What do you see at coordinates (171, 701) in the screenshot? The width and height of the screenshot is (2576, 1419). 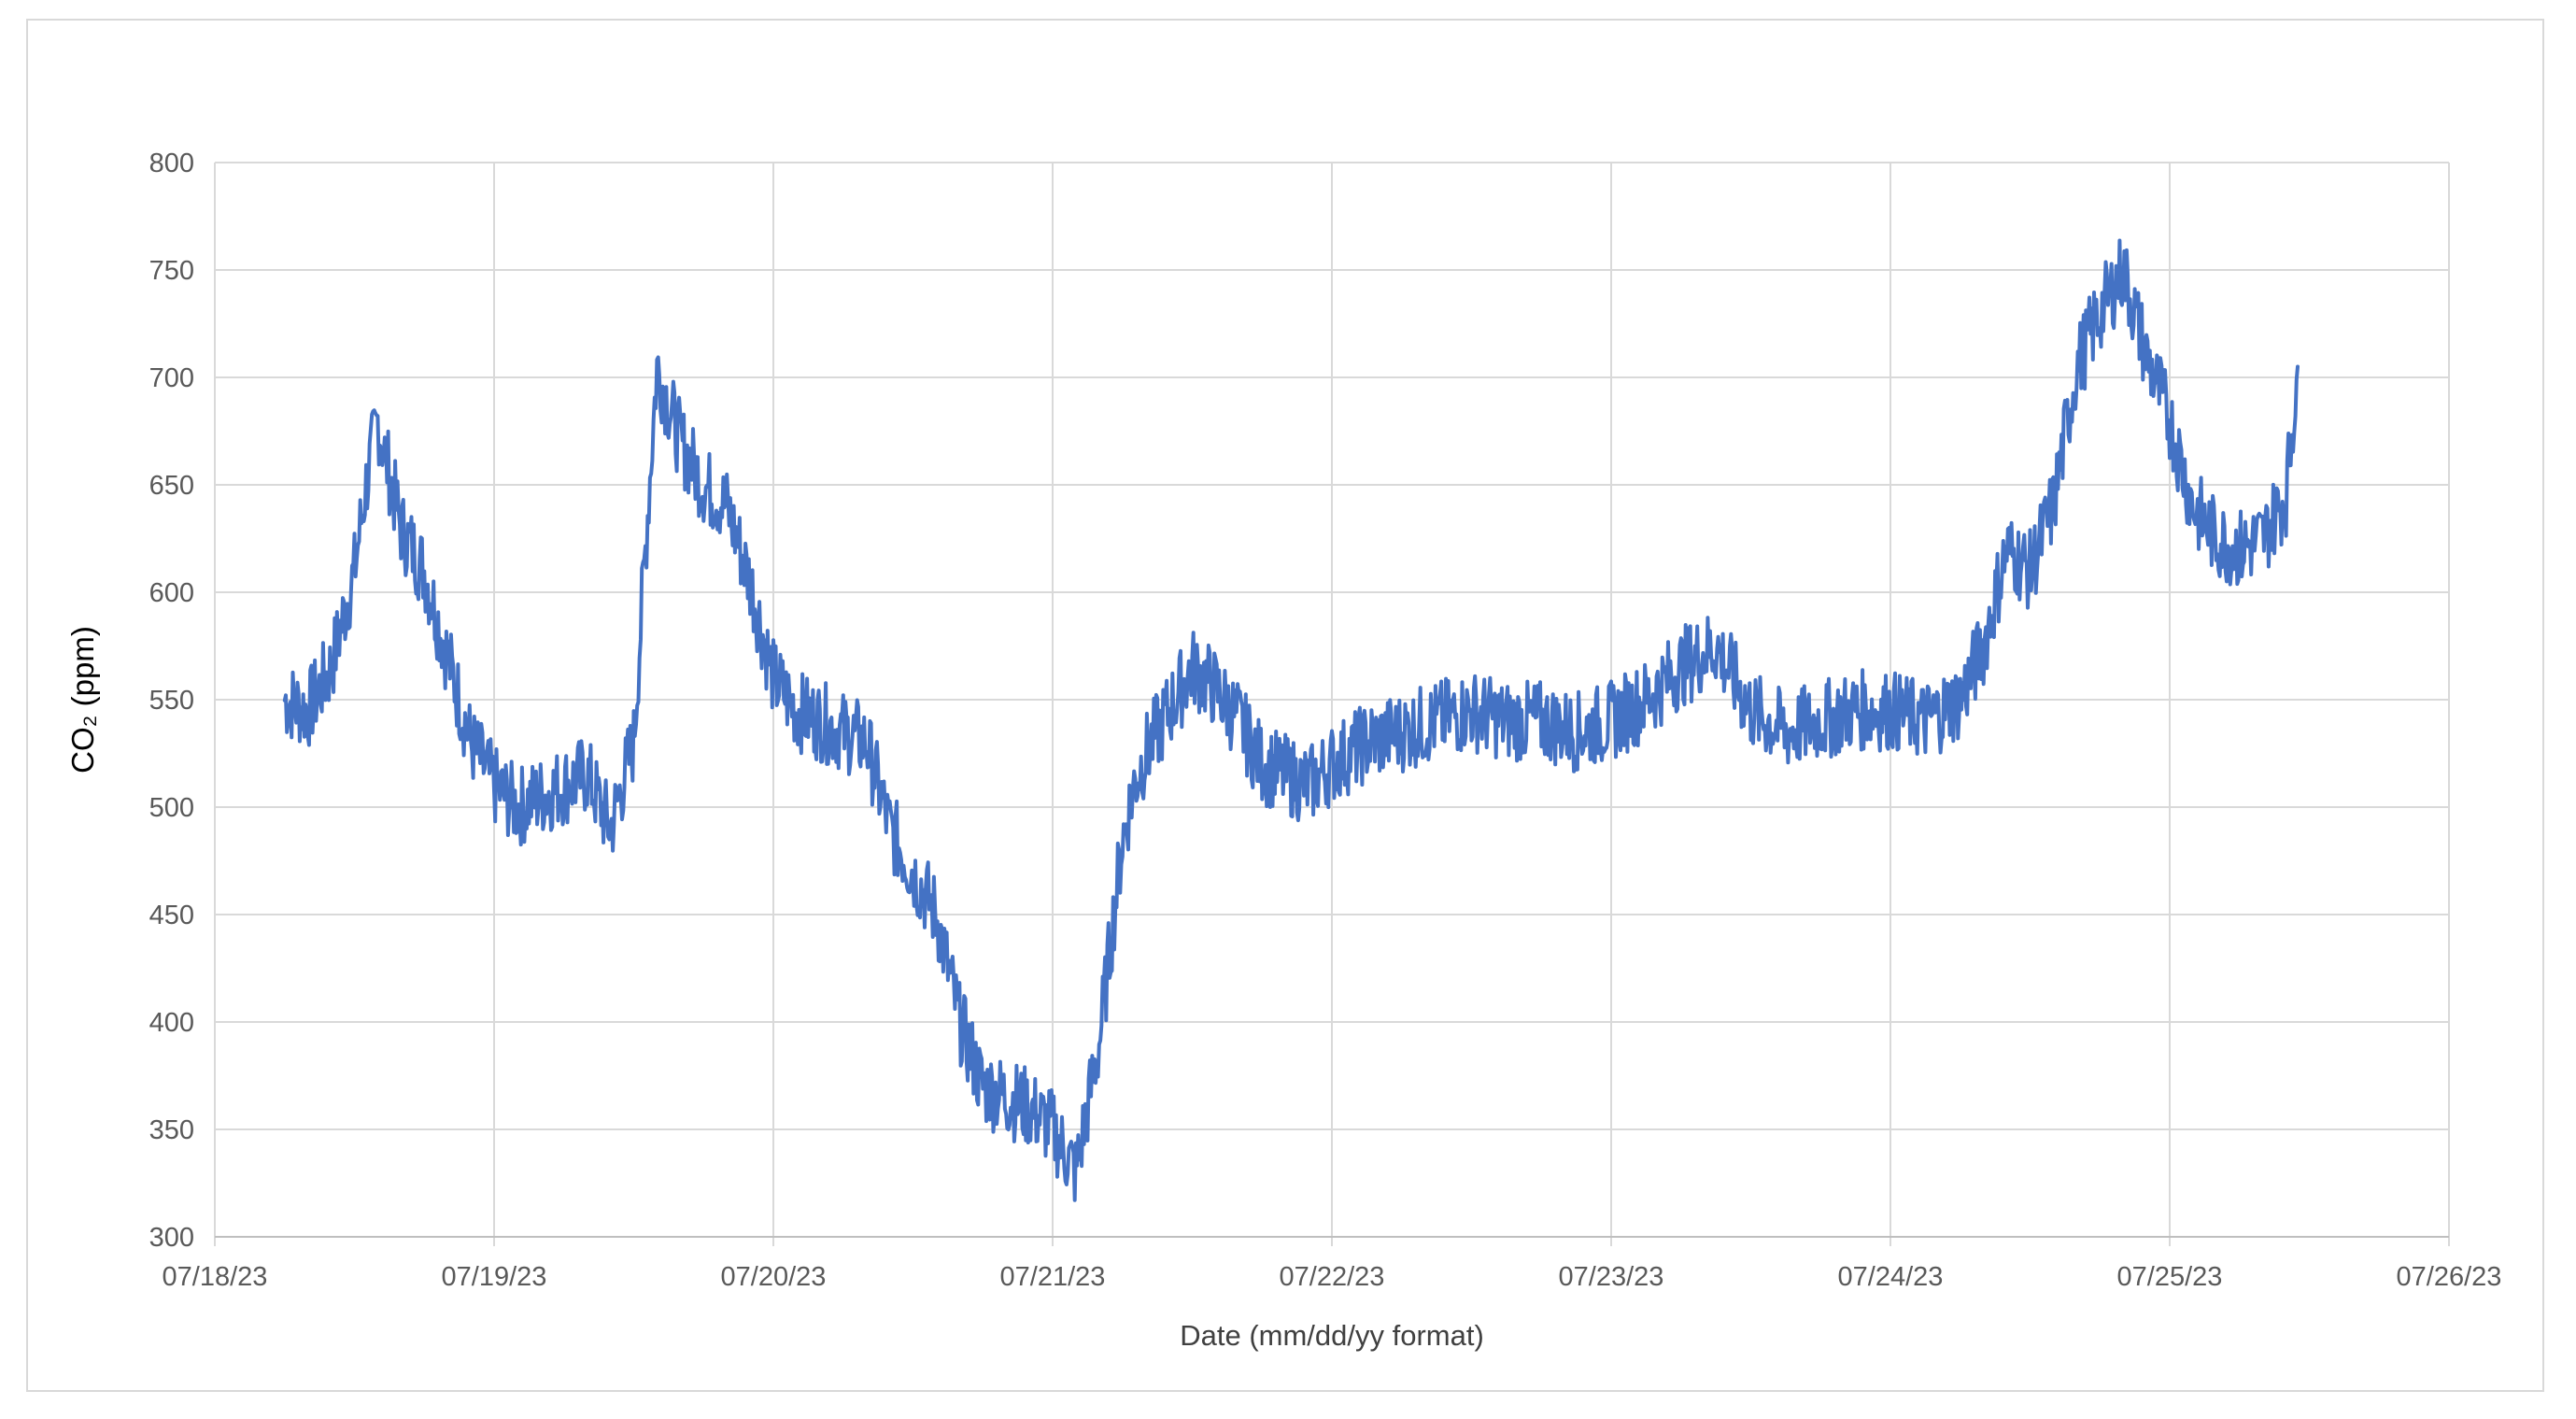 I see `y-tick-label: 550` at bounding box center [171, 701].